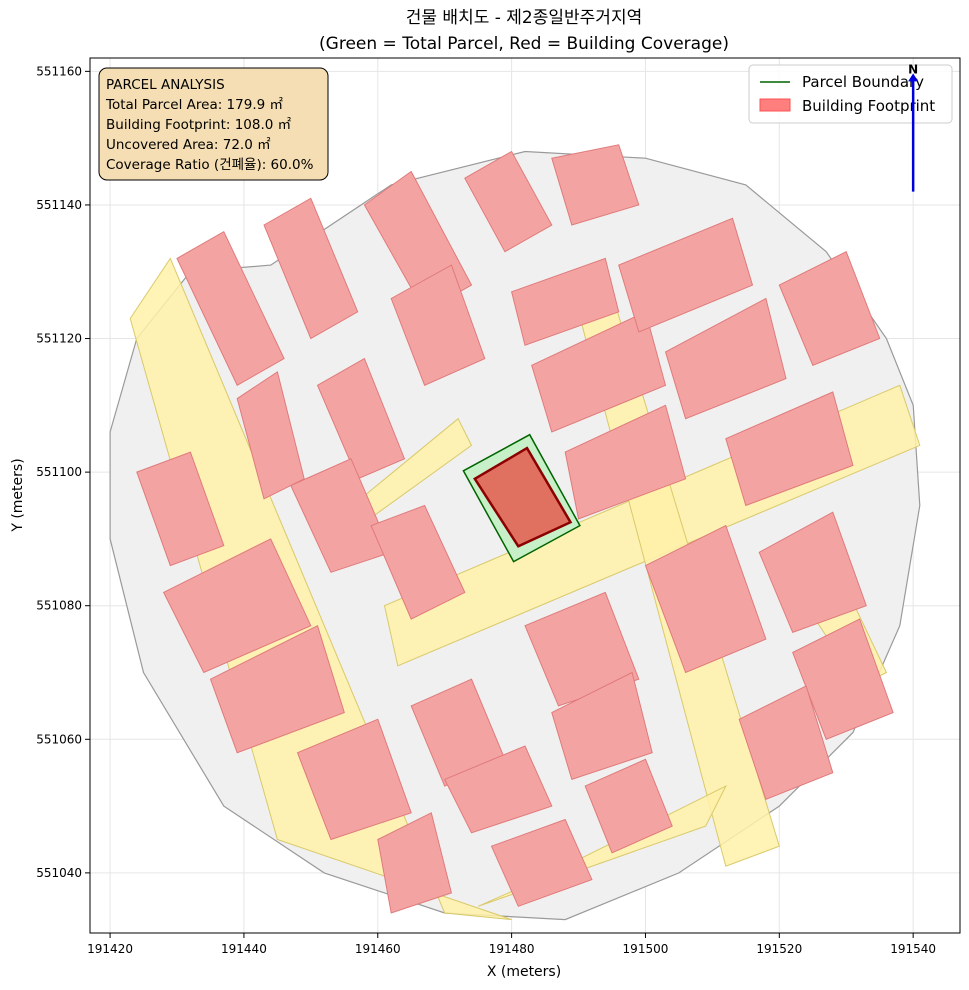  Describe the element at coordinates (244, 949) in the screenshot. I see `x-tick-label: 191440` at that location.